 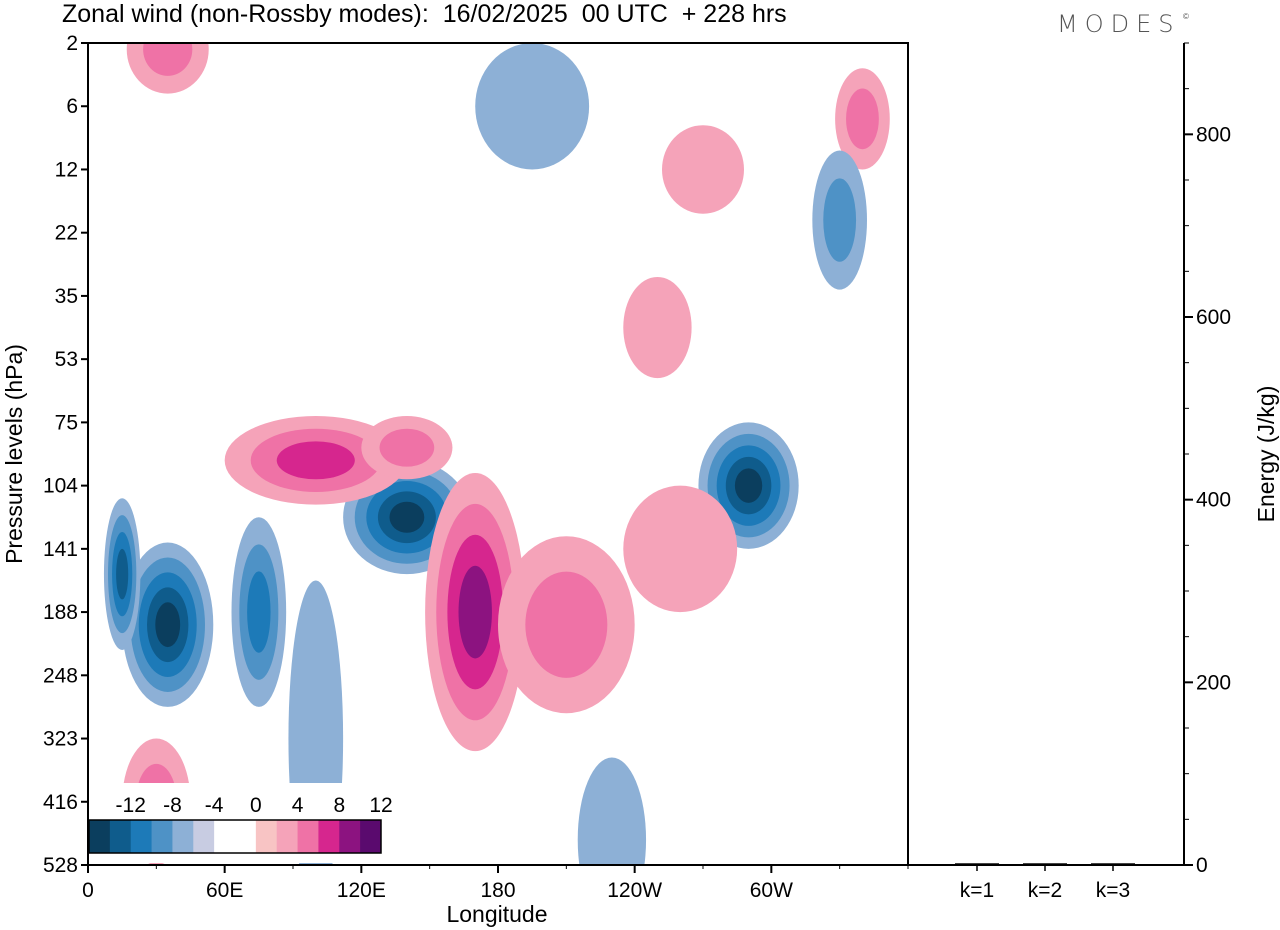 I want to click on energy-bars: k=1 k=2 k=3, so click(x=1045, y=882).